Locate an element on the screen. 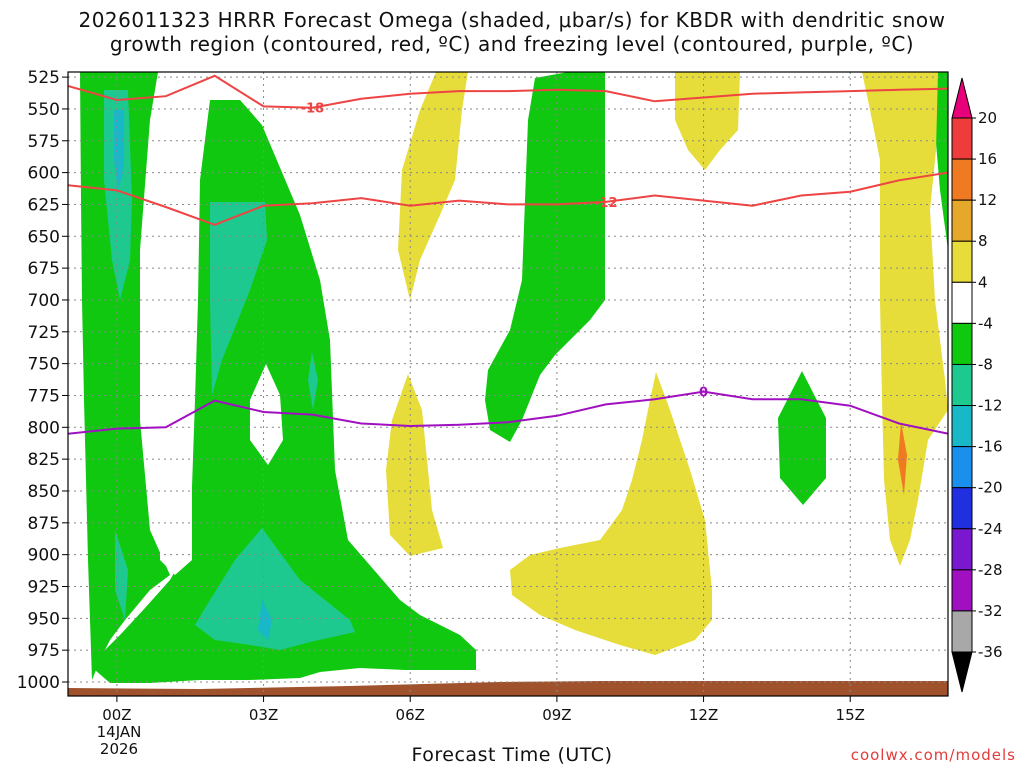  y-tick-label: 625 is located at coordinates (44, 205).